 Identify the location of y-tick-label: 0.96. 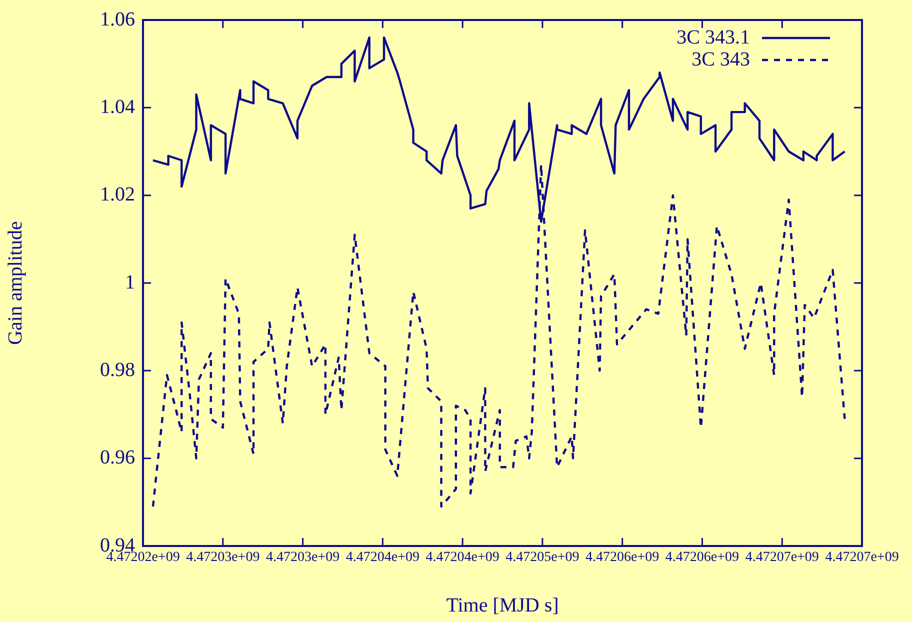
(117, 457).